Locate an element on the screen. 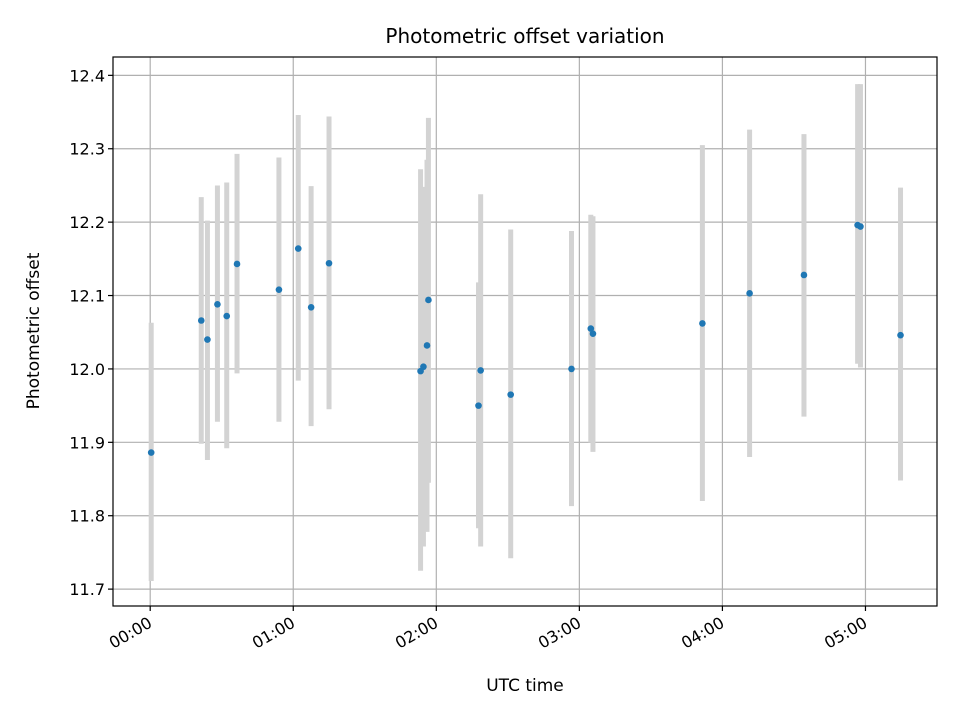 The image size is (960, 720). x-tick-label: 00:00 is located at coordinates (130, 633).